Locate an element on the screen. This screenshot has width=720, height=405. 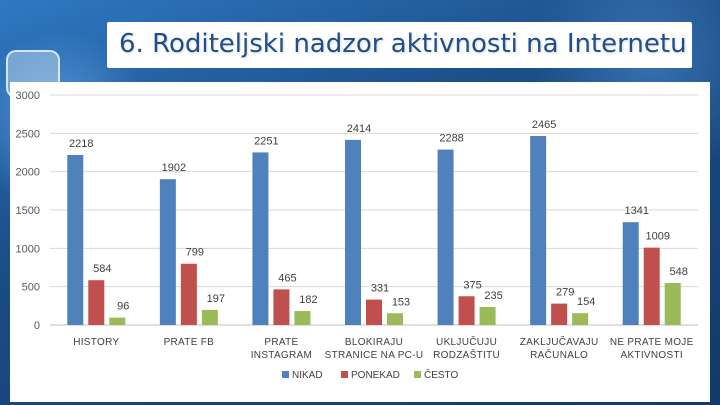
data-label: 584 is located at coordinates (102, 269).